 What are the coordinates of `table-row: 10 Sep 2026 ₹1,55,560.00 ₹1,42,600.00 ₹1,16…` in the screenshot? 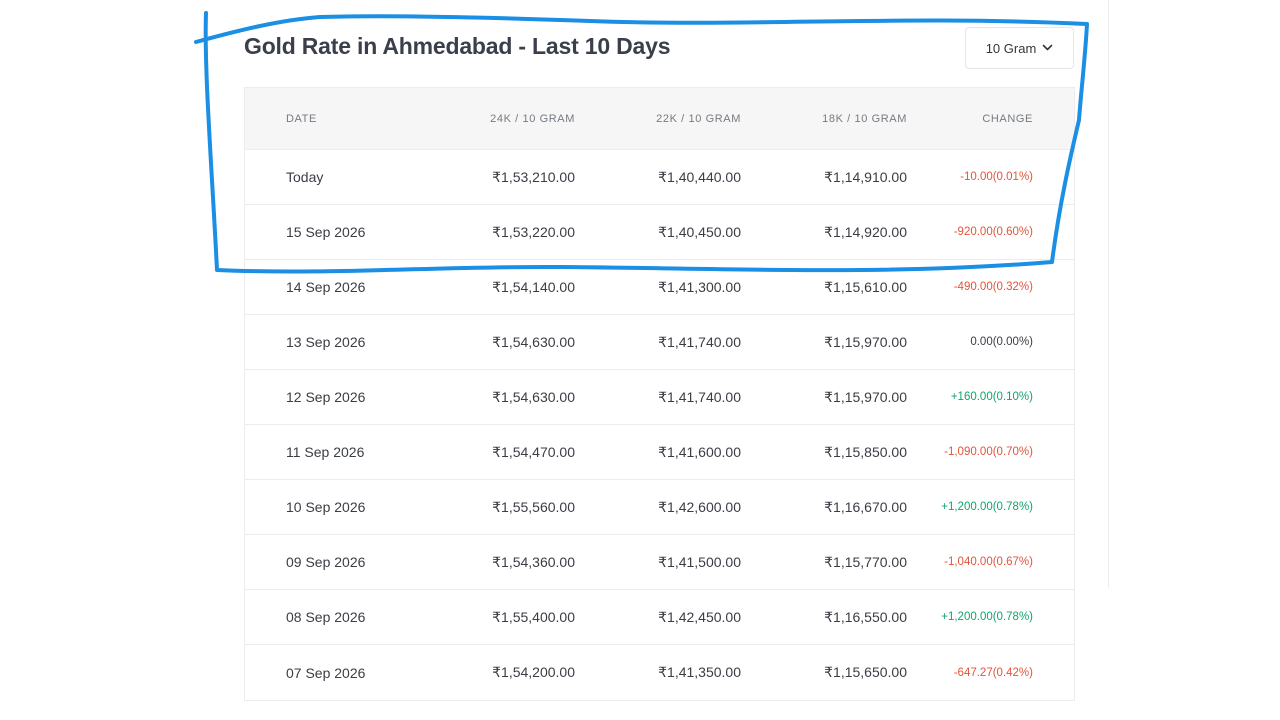 It's located at (659, 507).